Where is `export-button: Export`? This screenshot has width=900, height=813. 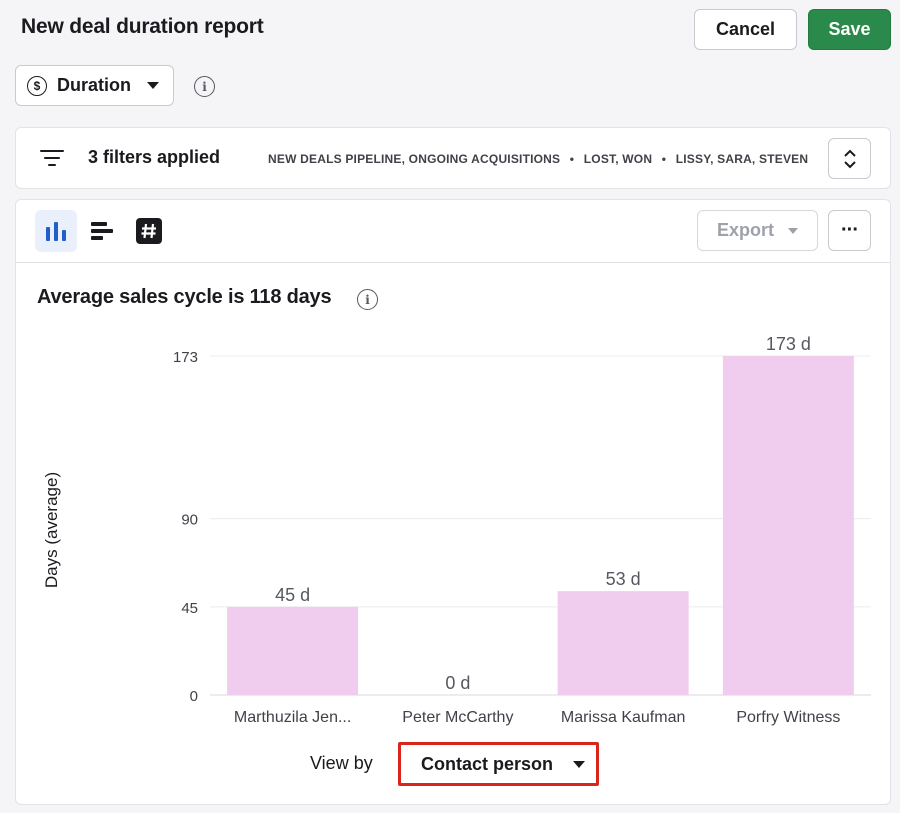
export-button: Export is located at coordinates (757, 230).